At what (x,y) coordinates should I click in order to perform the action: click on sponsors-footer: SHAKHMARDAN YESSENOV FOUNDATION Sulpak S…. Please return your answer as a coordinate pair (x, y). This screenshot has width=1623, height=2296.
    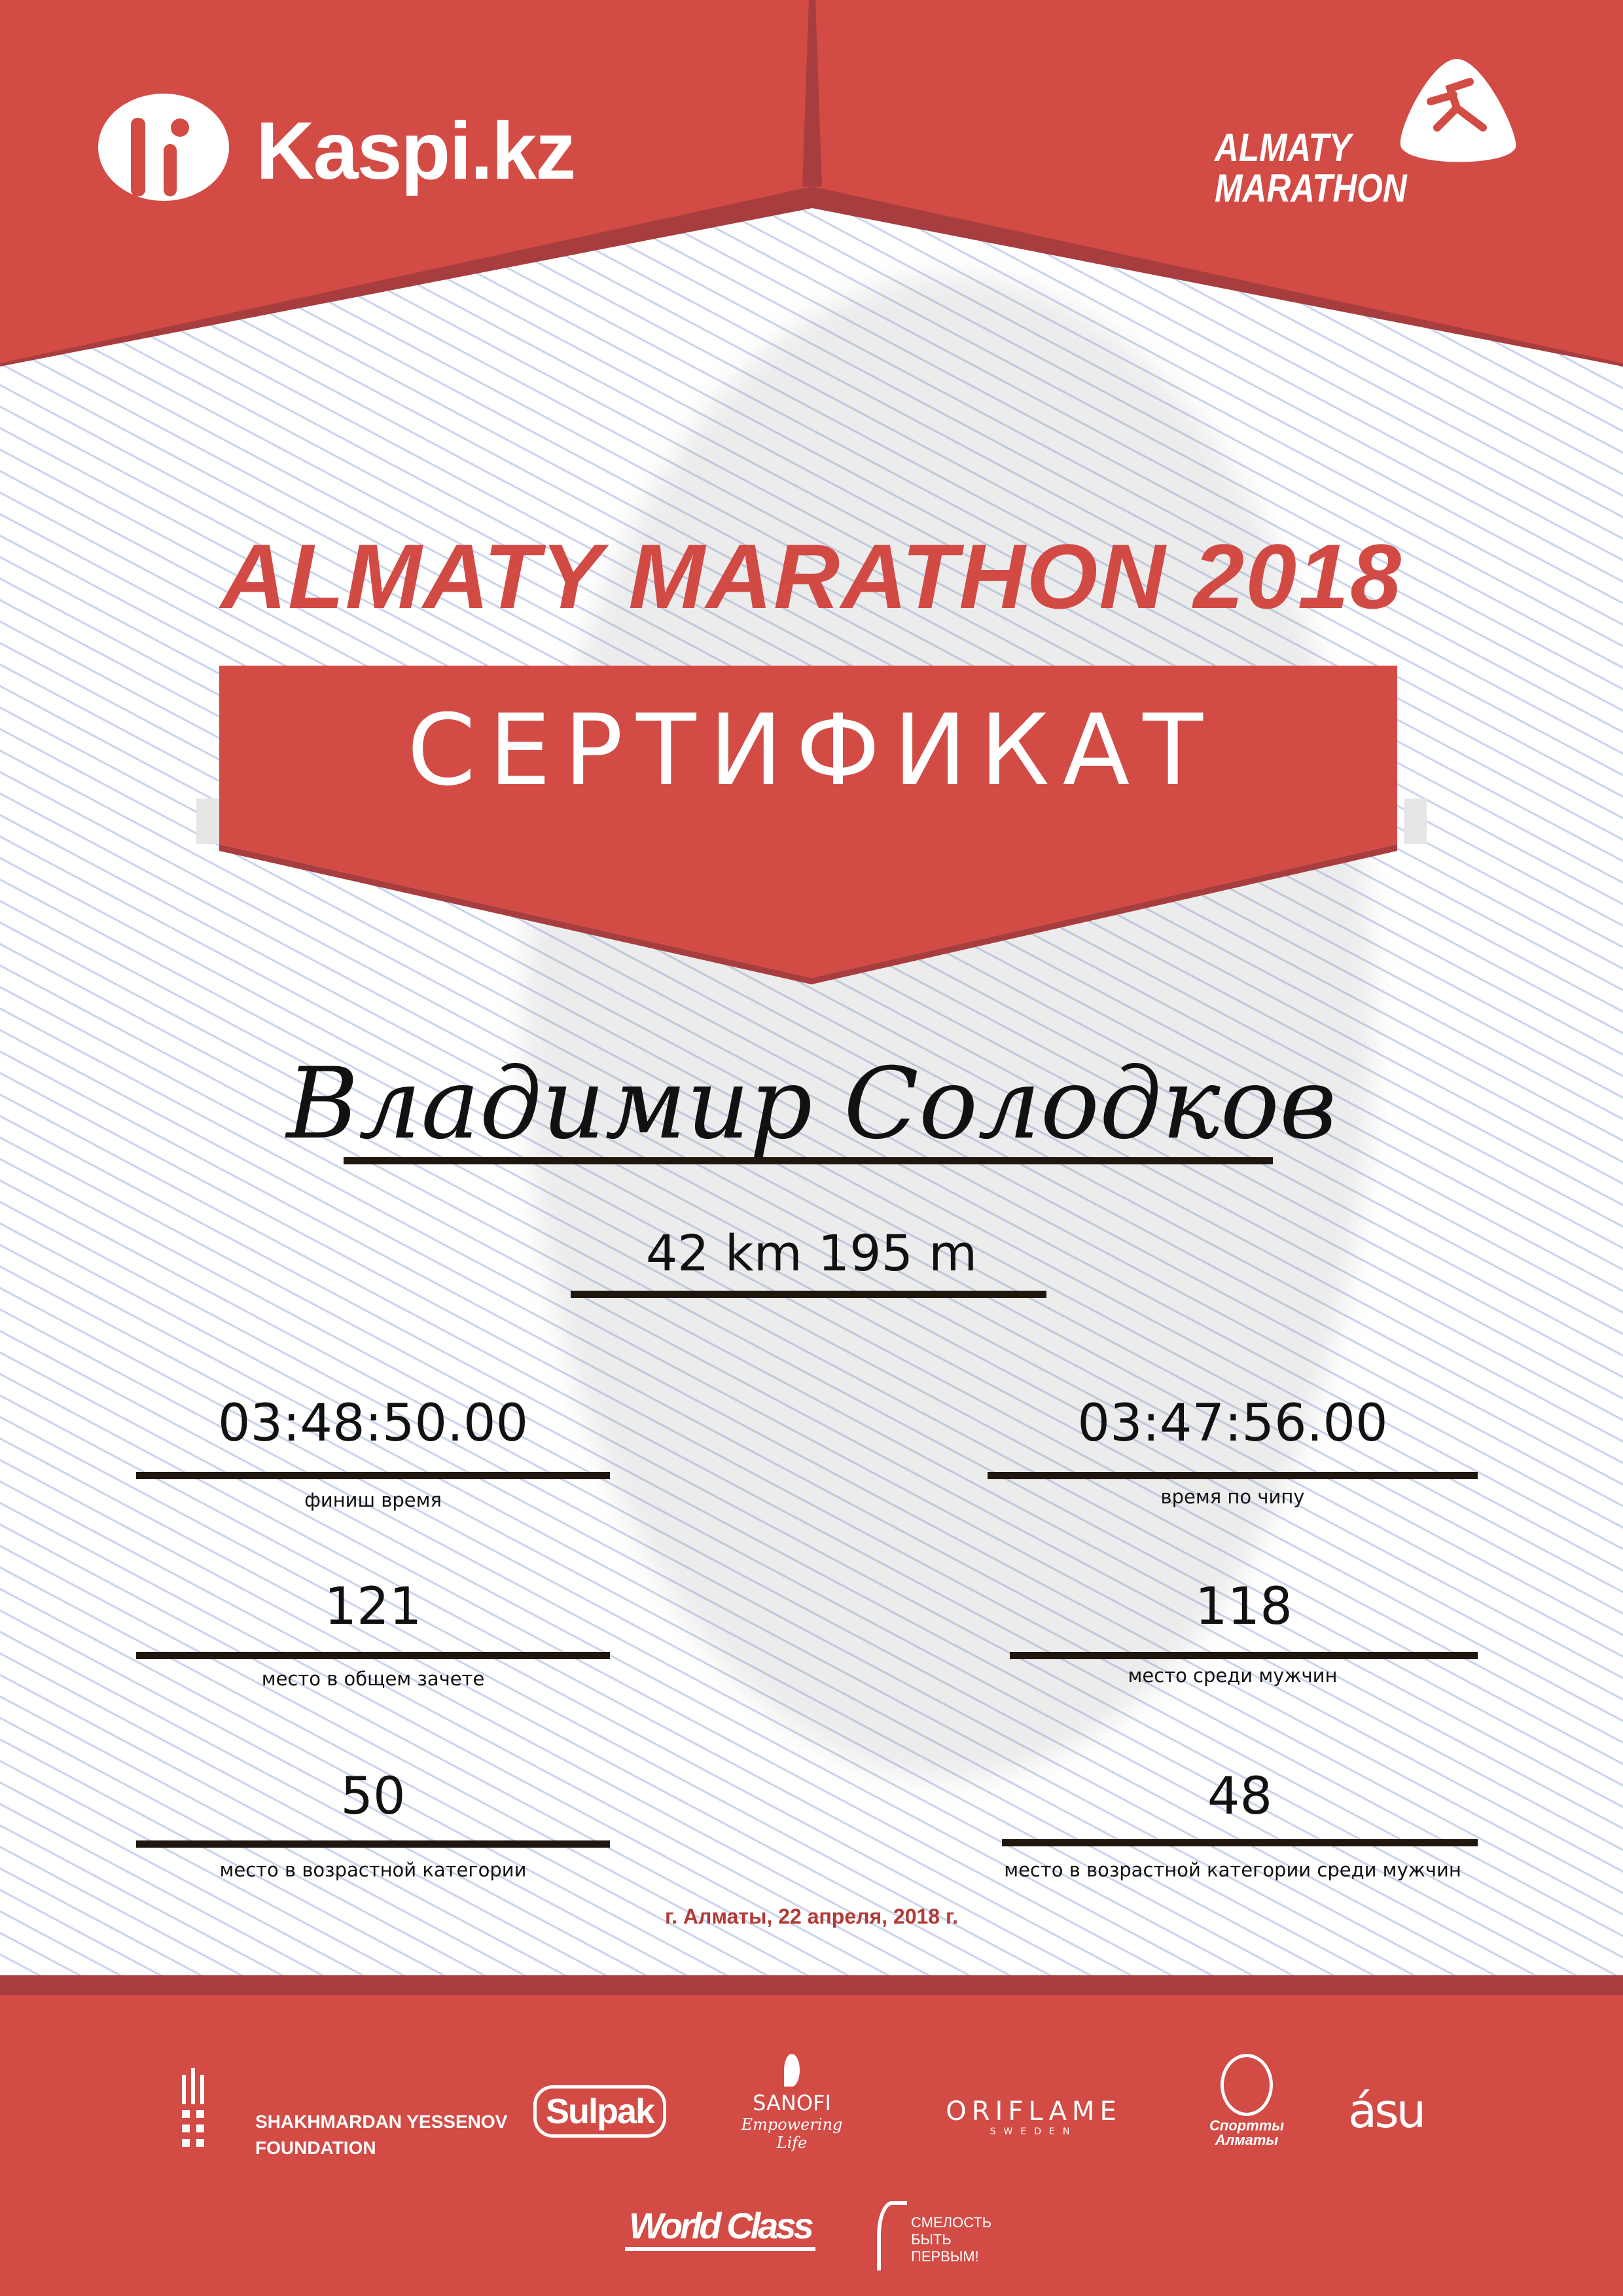
    Looking at the image, I should click on (811, 2135).